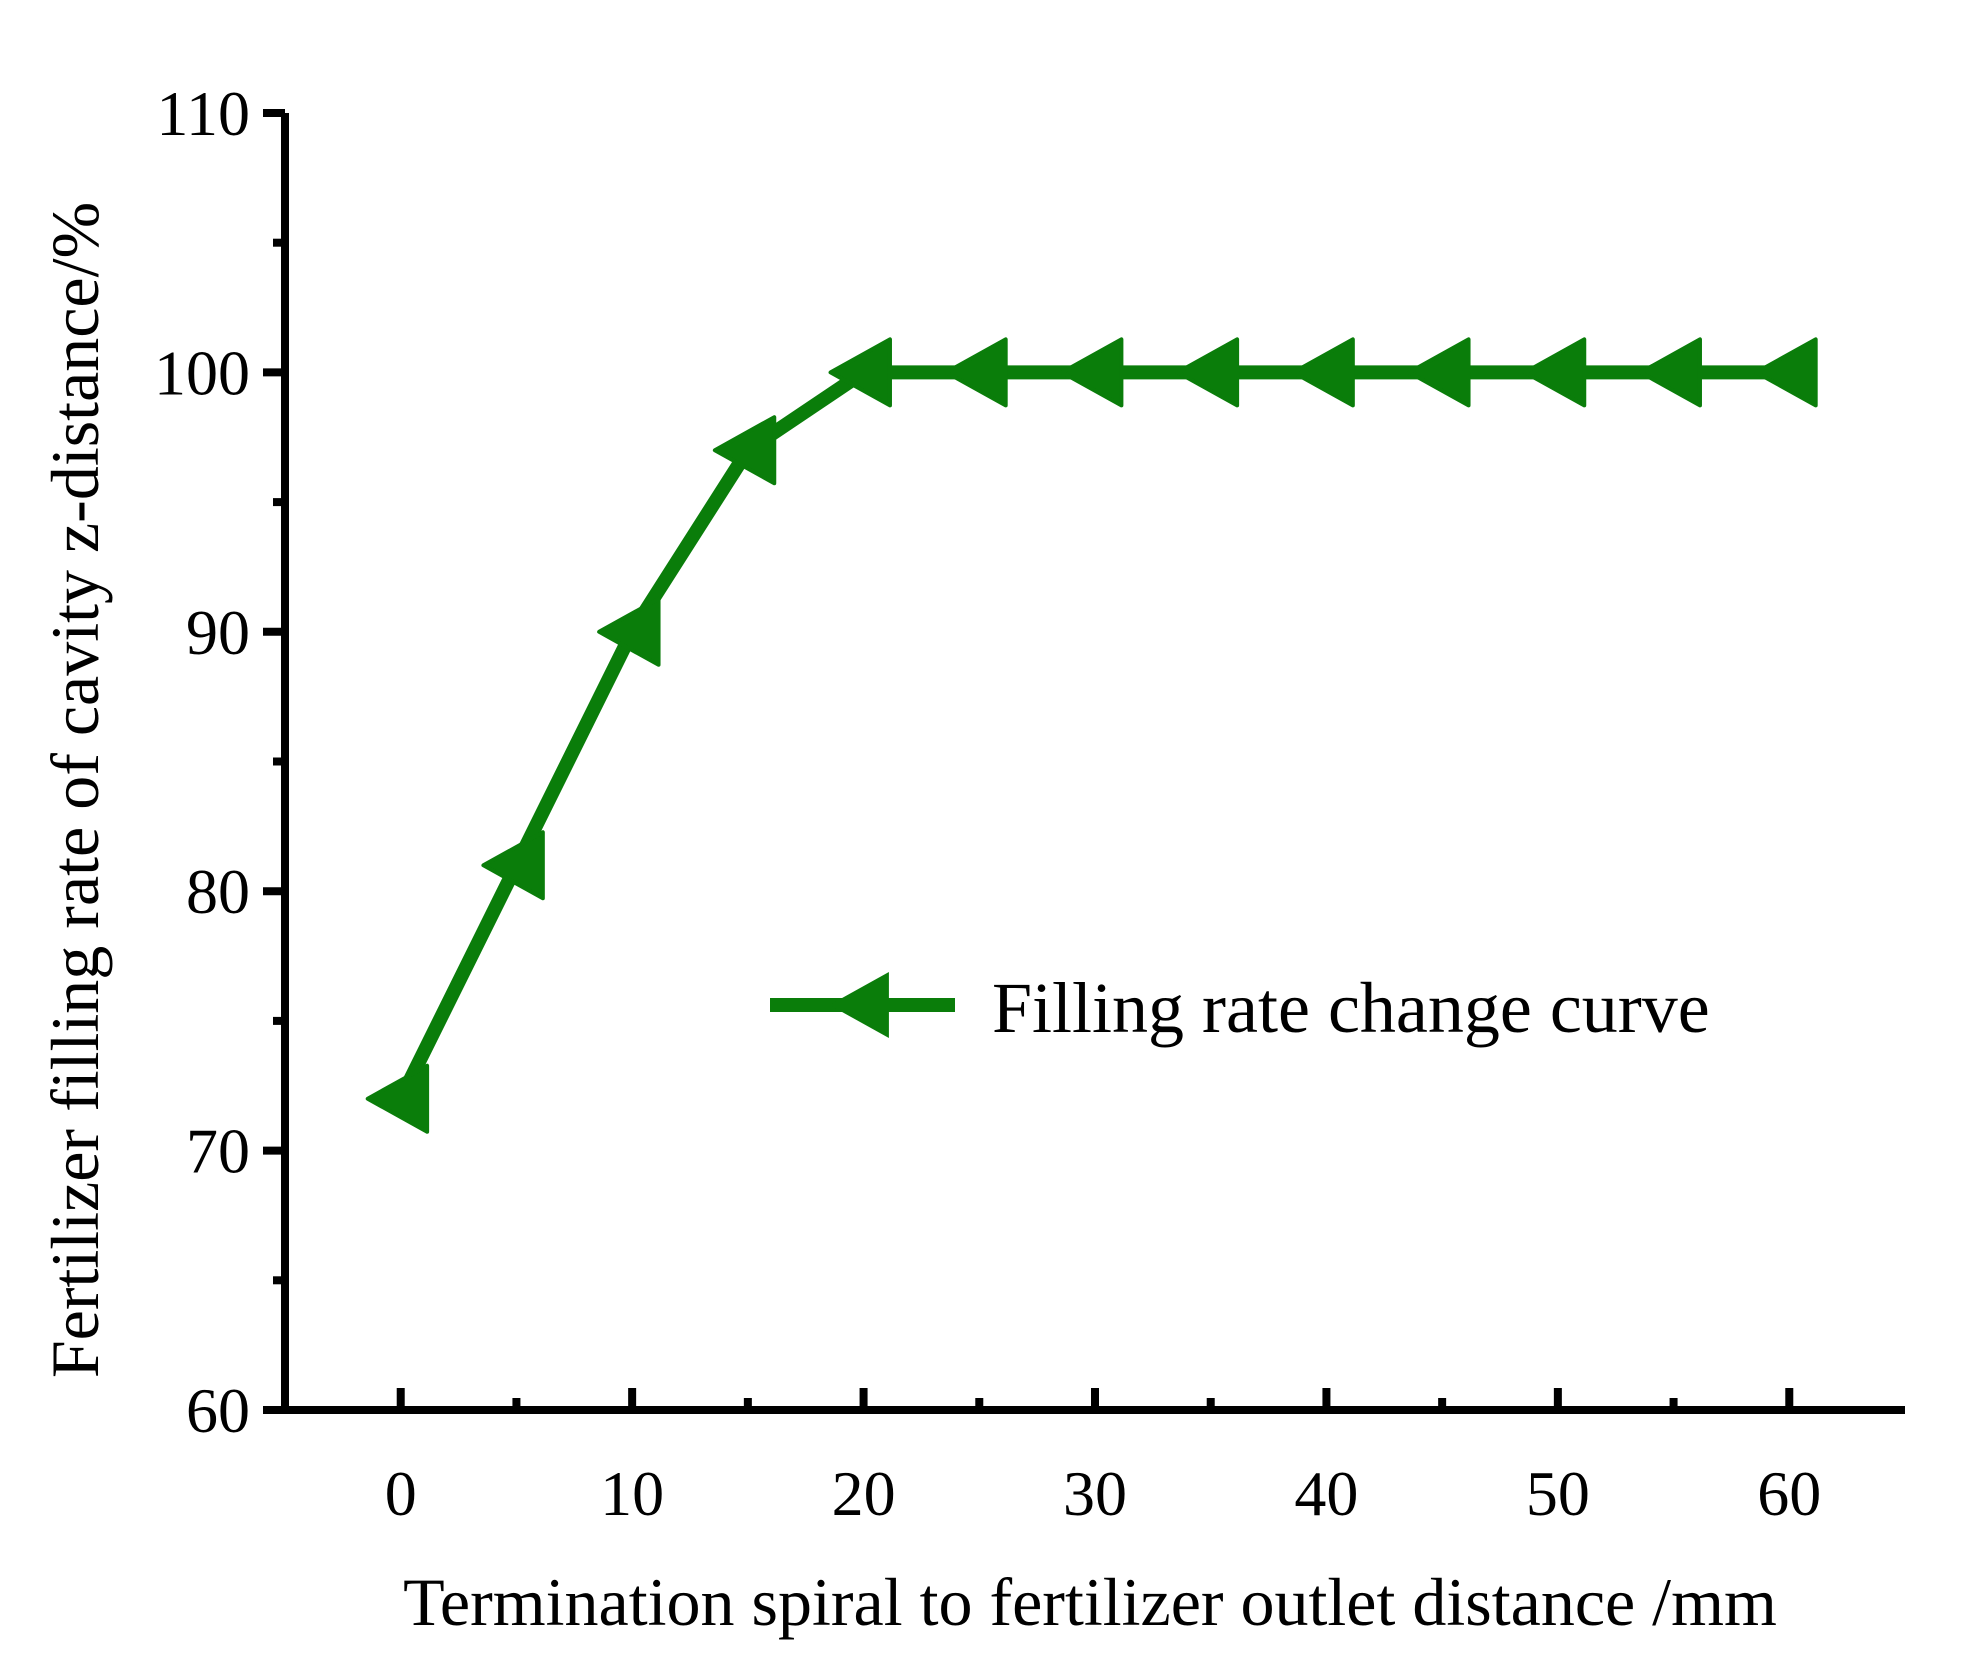 The height and width of the screenshot is (1676, 1977). I want to click on y-tick-label-70: 70, so click(218, 1151).